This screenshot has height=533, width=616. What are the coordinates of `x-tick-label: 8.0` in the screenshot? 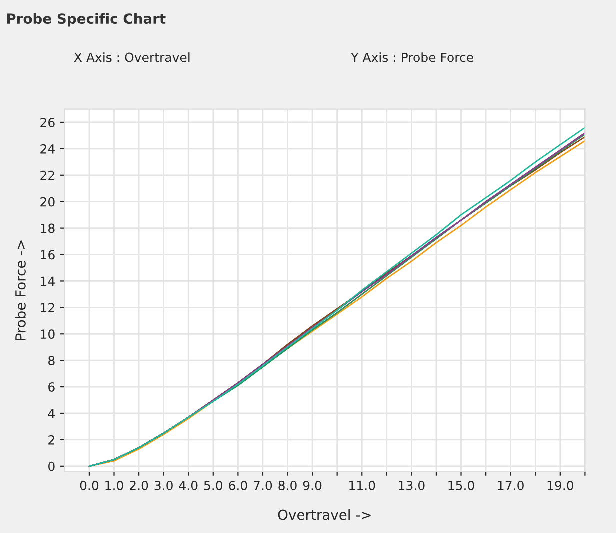 It's located at (287, 485).